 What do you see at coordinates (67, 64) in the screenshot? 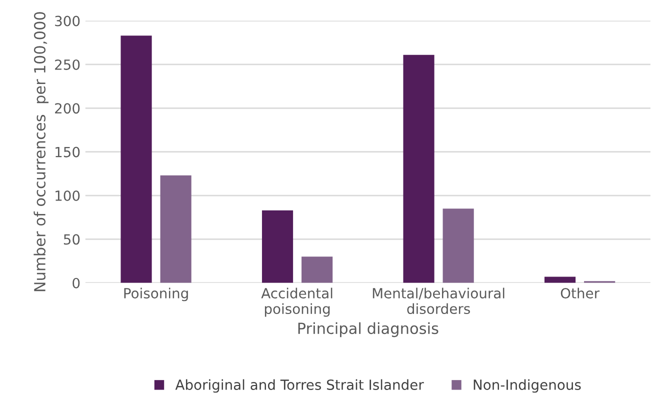
I see `y-tick-label: 250` at bounding box center [67, 64].